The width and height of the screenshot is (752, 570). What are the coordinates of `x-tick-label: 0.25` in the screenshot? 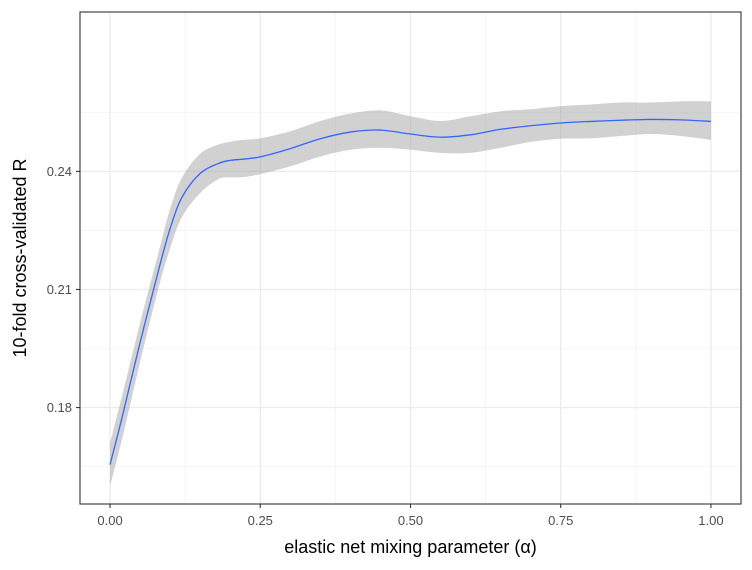 It's located at (260, 520).